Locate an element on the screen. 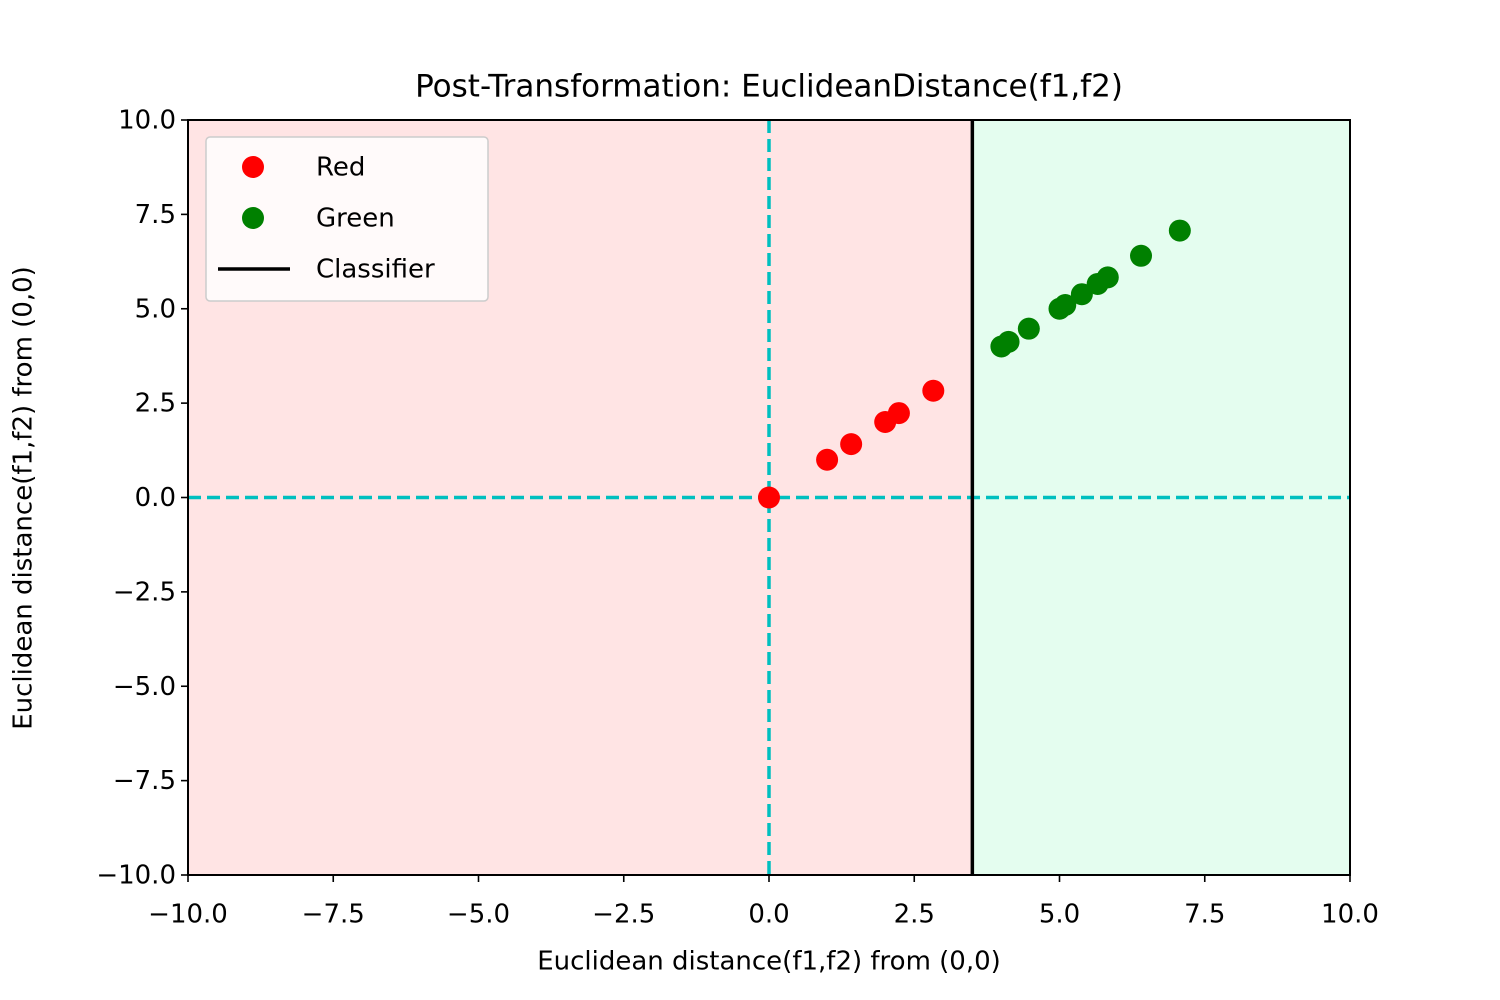 The image size is (1500, 1000). x-tick-label: −10.0 is located at coordinates (188, 915).